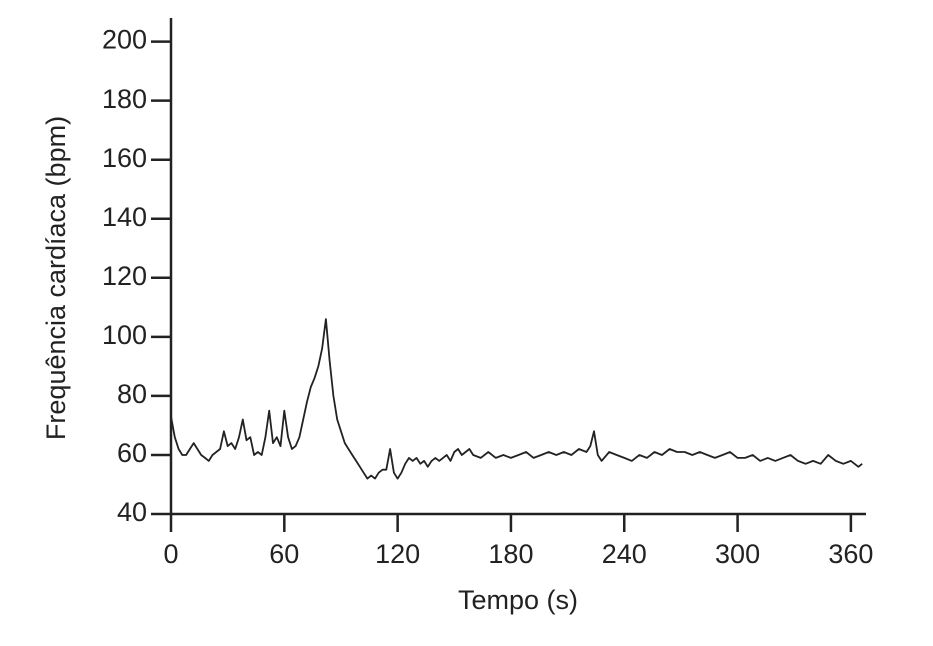 This screenshot has height=646, width=933. What do you see at coordinates (518, 600) in the screenshot?
I see `x-axis-label: Tempo (s)` at bounding box center [518, 600].